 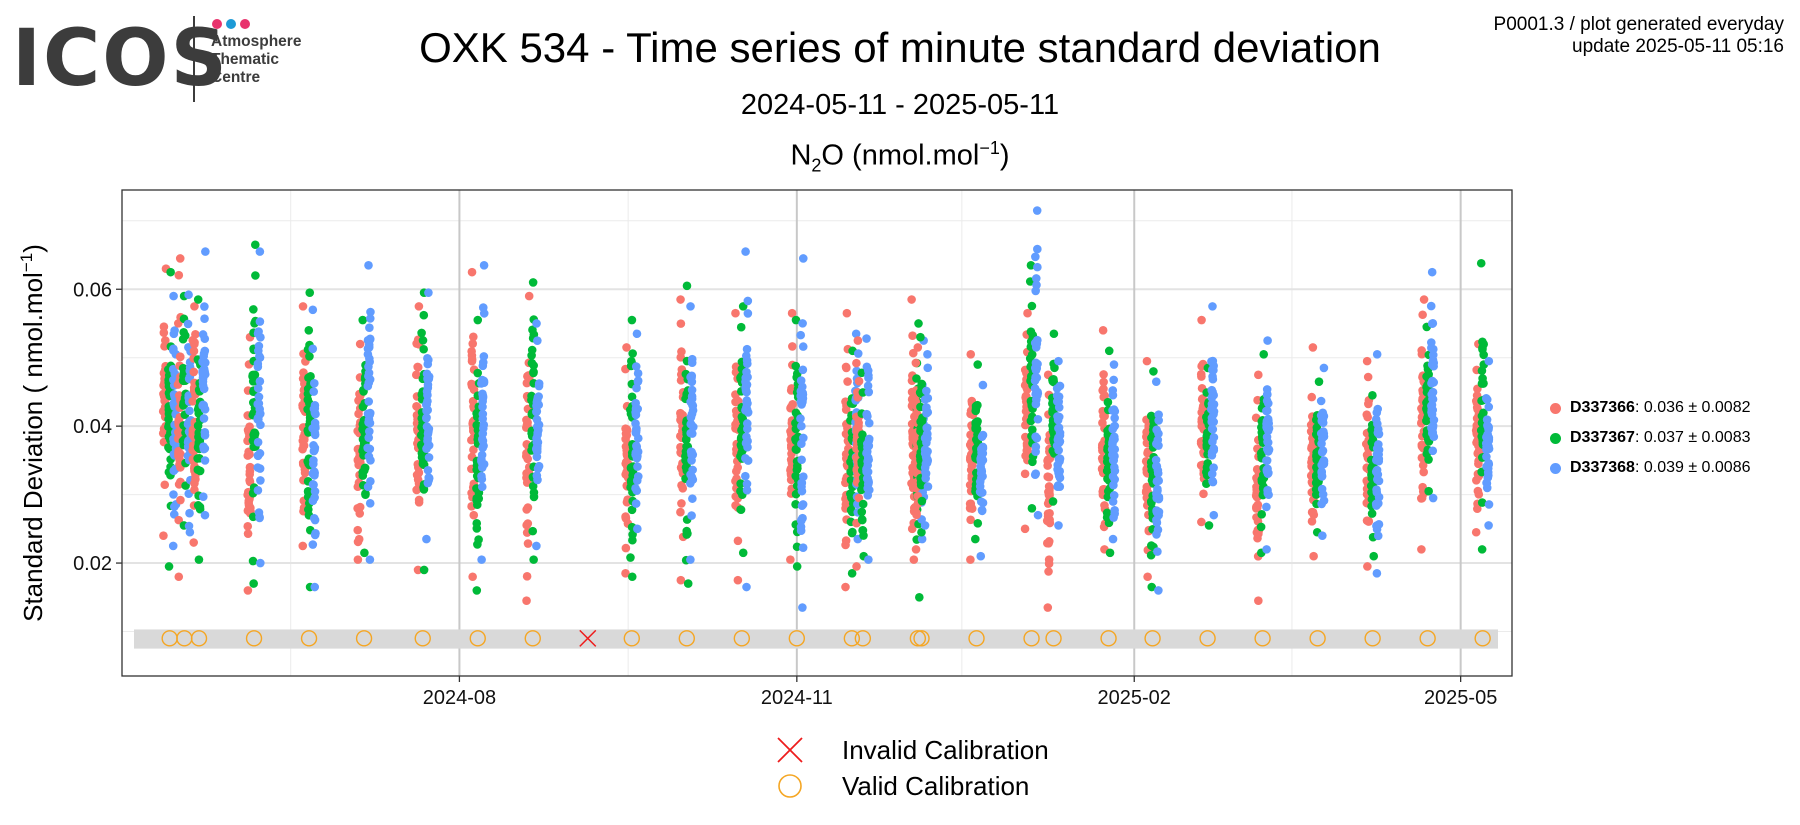 What do you see at coordinates (120, 59) in the screenshot?
I see `logo-wordmark: ICOS` at bounding box center [120, 59].